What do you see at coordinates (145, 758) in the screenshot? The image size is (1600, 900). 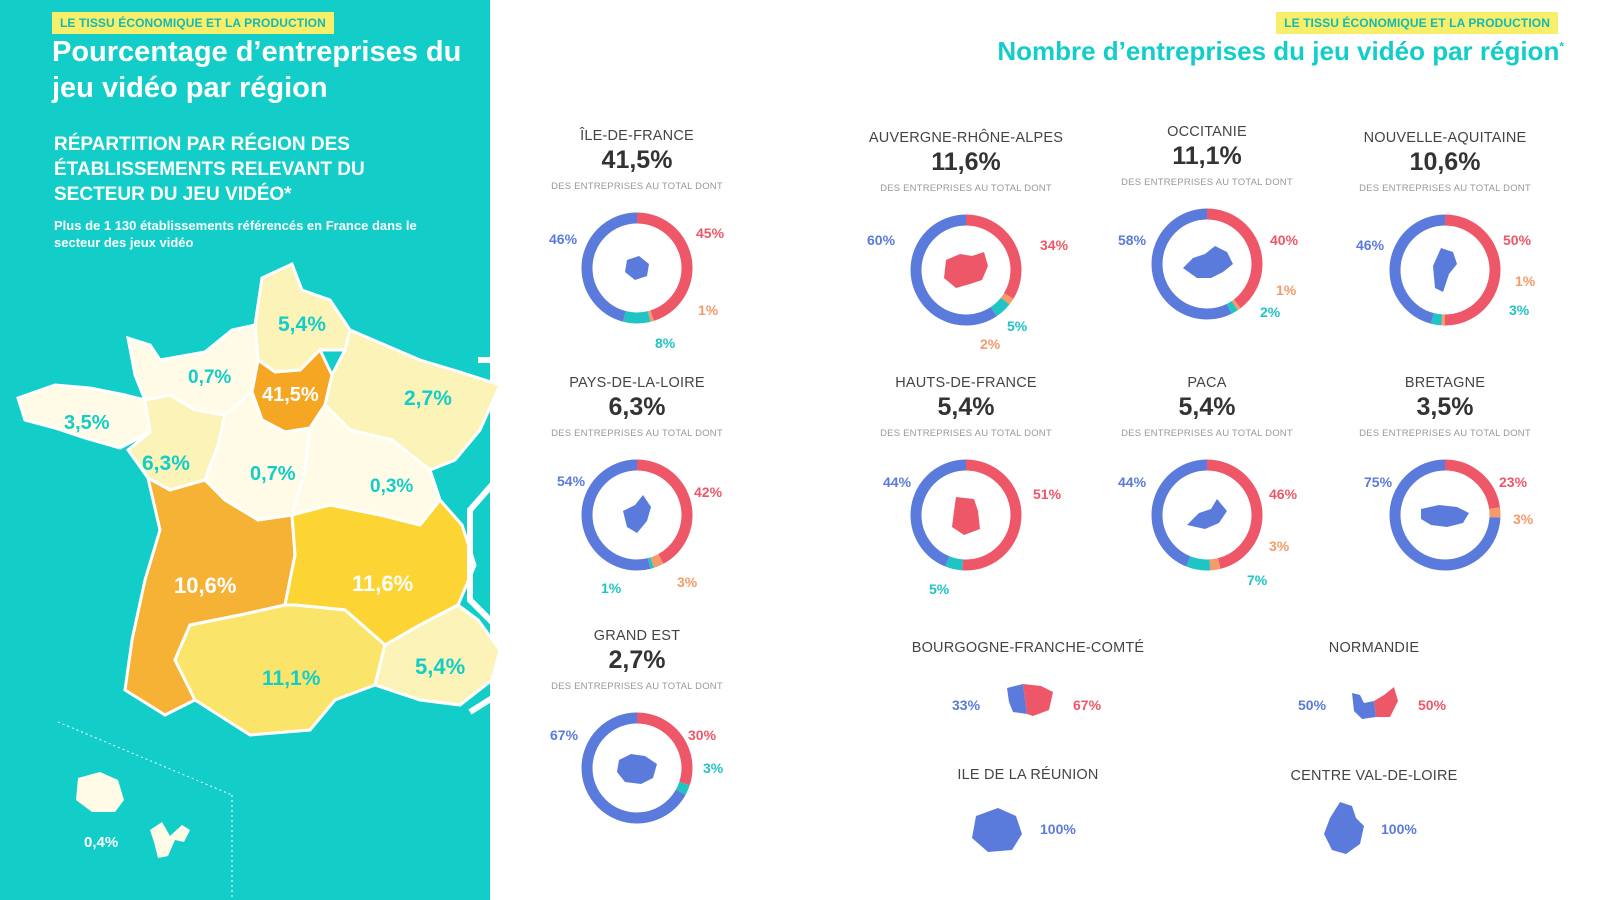 I see `map-divider` at bounding box center [145, 758].